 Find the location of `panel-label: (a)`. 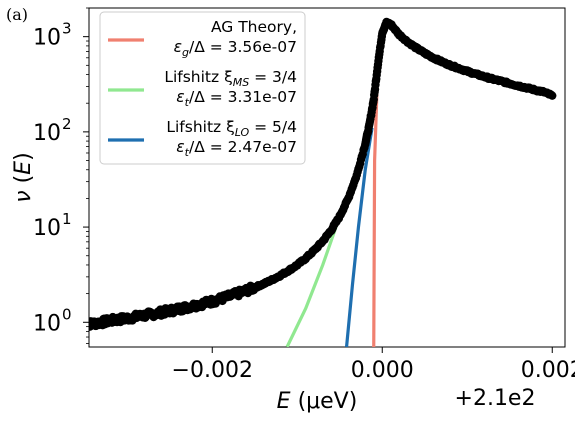

panel-label: (a) is located at coordinates (17, 14).